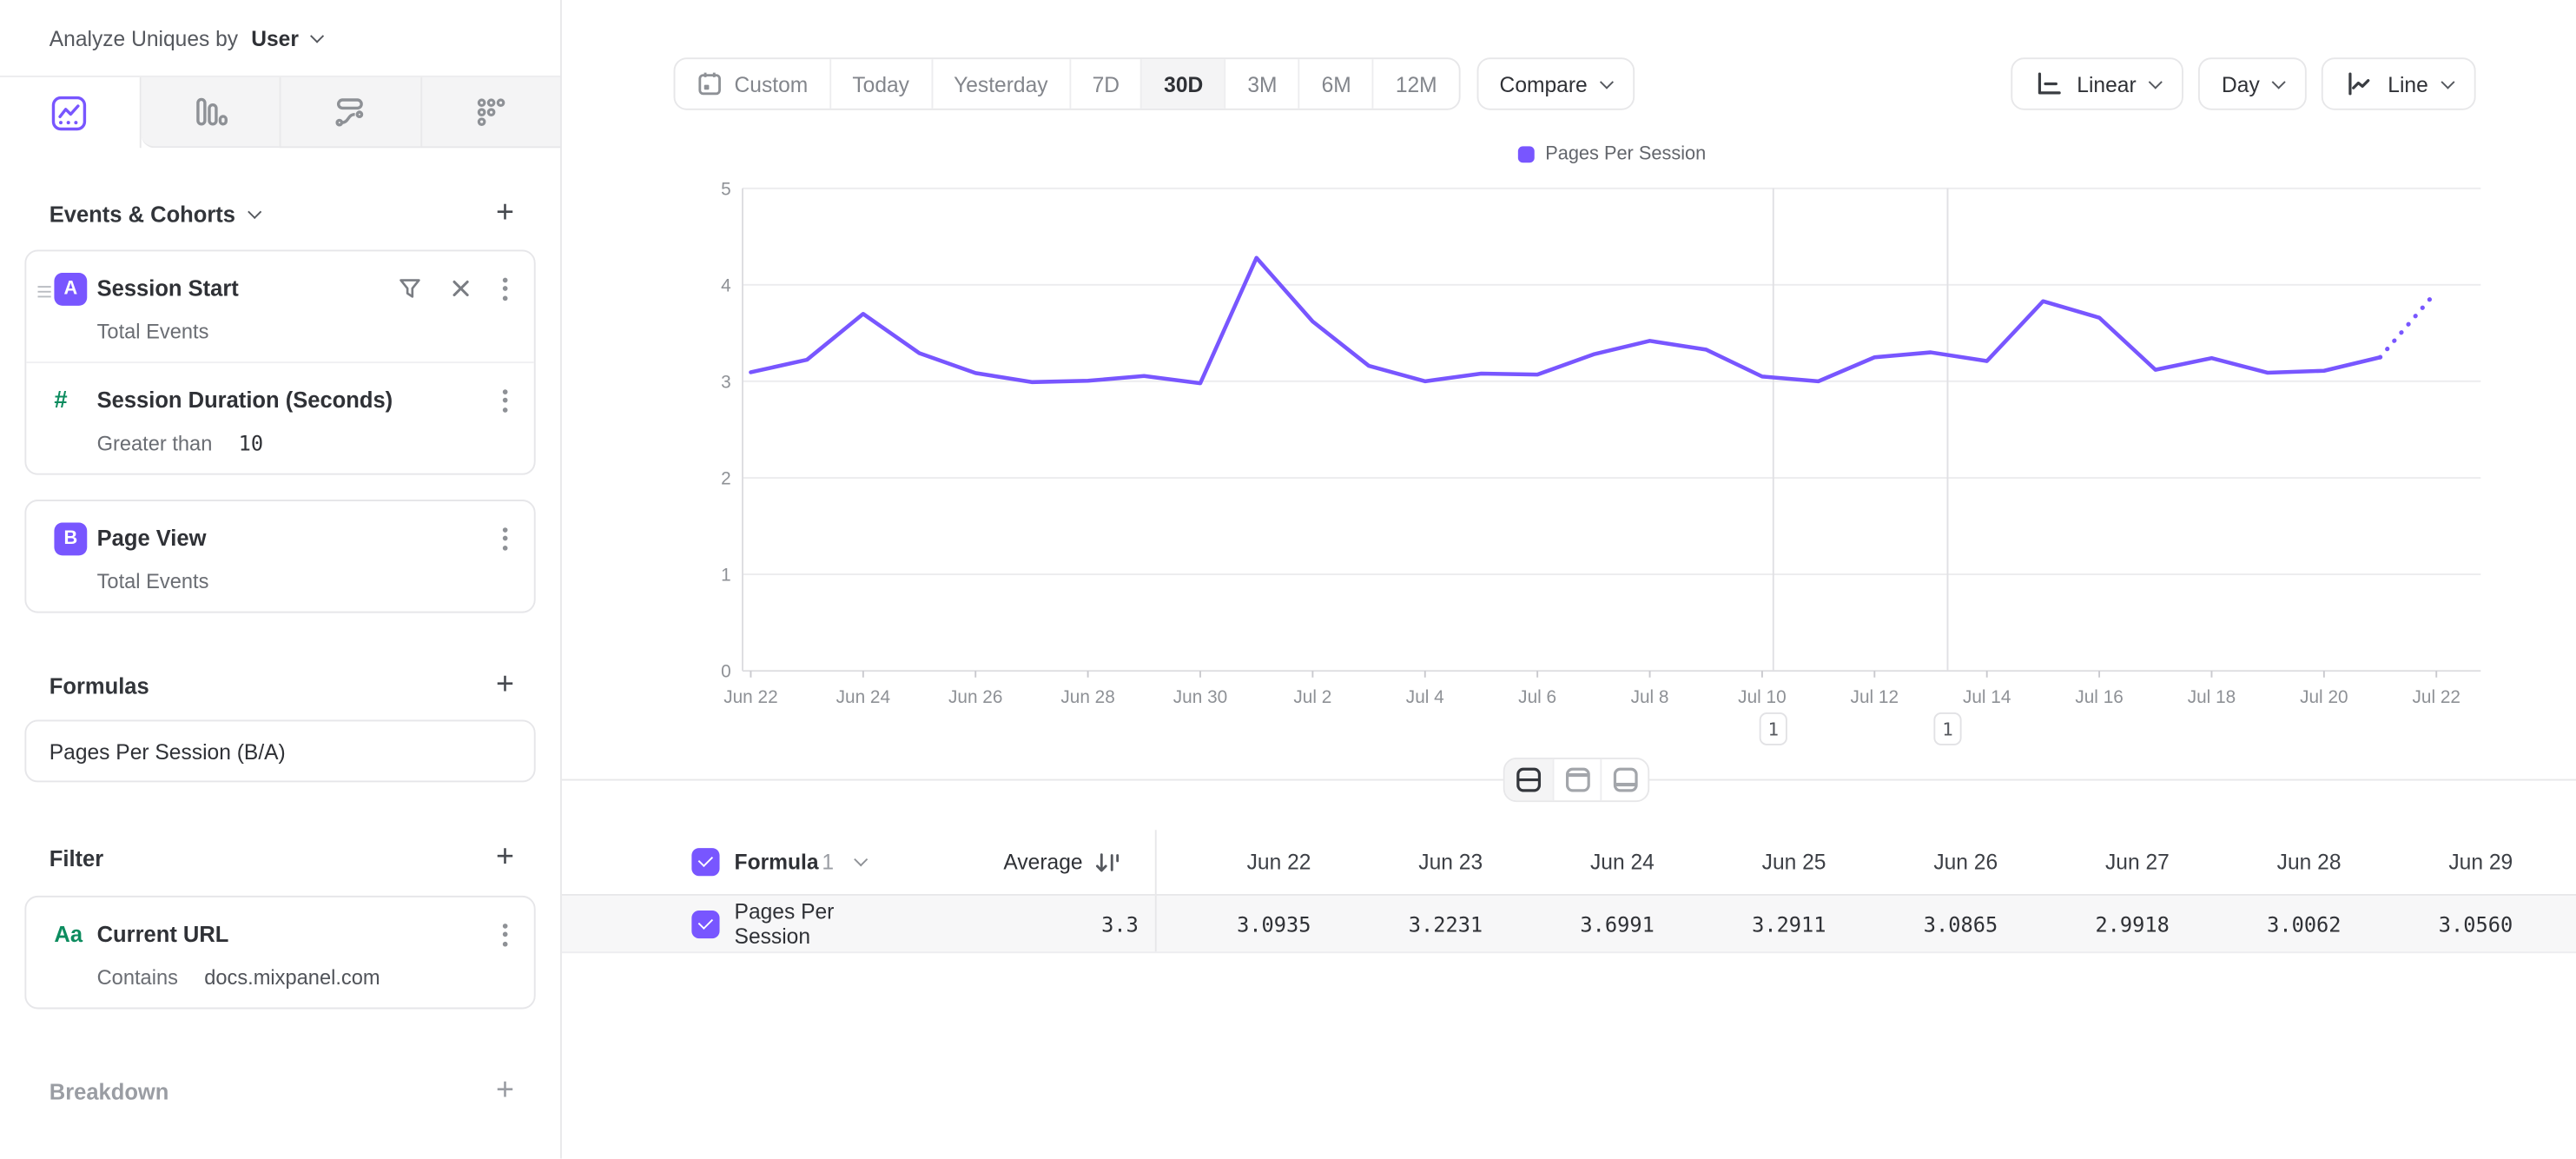  Describe the element at coordinates (1576, 780) in the screenshot. I see `layout-chart-only-button` at that location.